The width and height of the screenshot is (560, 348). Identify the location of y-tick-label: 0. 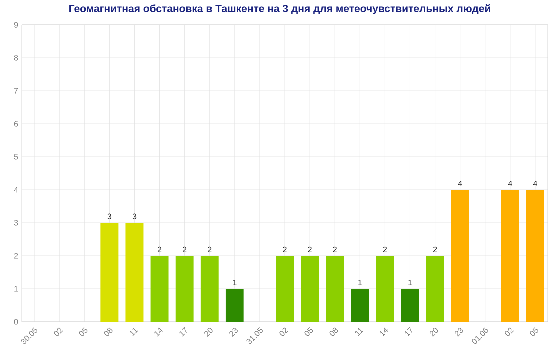
(16, 322).